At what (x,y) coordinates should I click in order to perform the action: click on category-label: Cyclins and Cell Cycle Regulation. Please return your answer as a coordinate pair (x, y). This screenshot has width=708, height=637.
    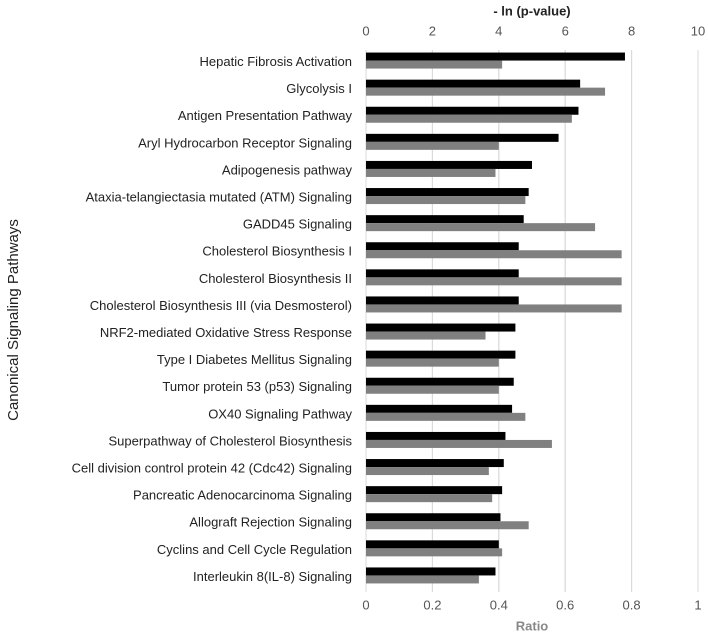
    Looking at the image, I should click on (254, 549).